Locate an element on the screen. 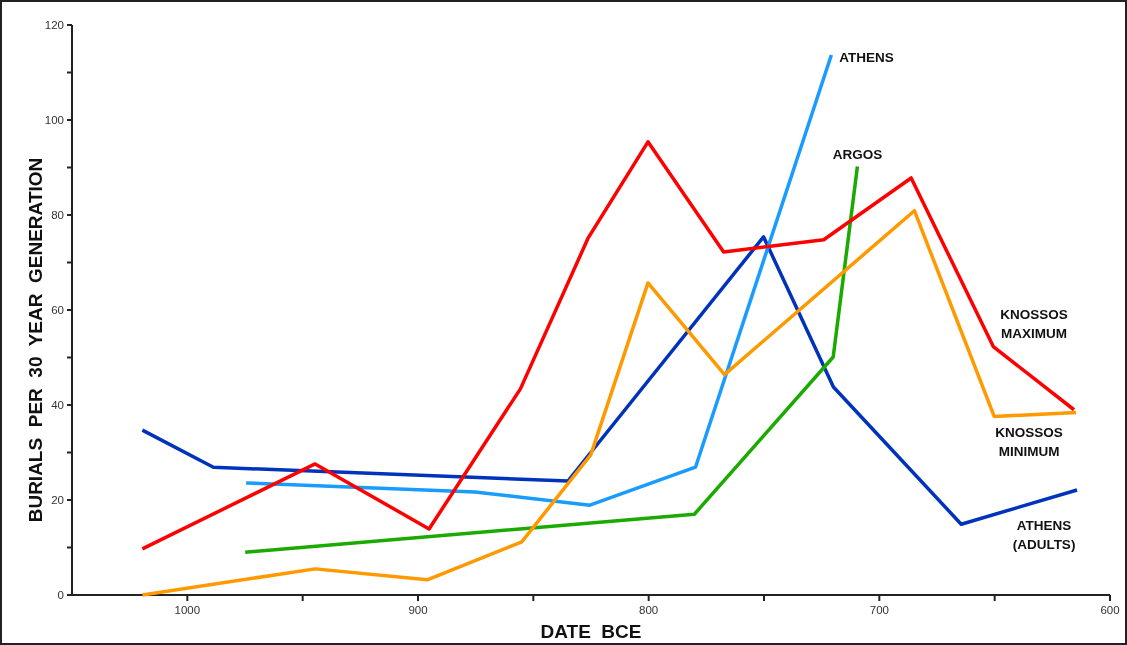 The image size is (1127, 645). y-tick-label: 80 is located at coordinates (57, 215).